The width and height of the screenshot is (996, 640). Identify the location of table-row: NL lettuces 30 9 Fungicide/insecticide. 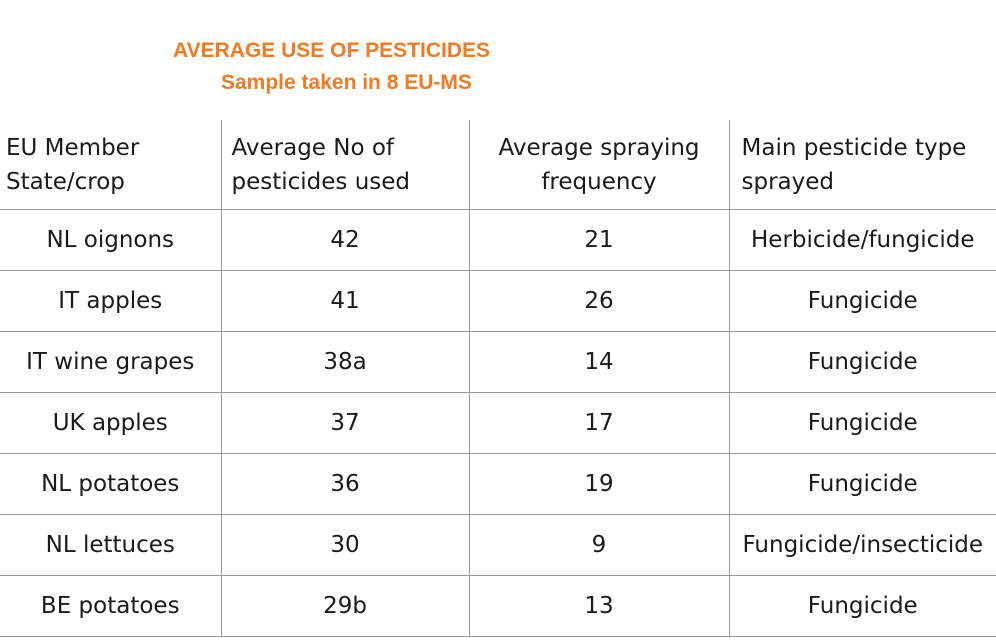
(498, 545).